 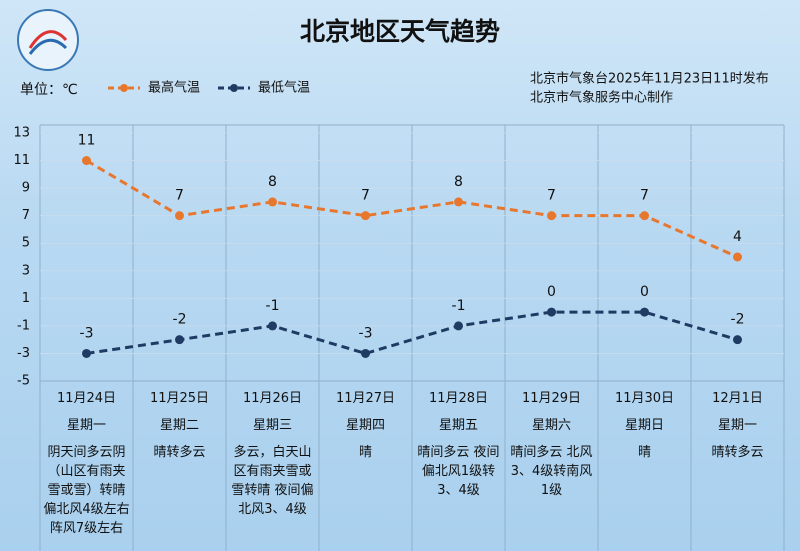 I want to click on x-tick-label: 11月25日, so click(x=179, y=398).